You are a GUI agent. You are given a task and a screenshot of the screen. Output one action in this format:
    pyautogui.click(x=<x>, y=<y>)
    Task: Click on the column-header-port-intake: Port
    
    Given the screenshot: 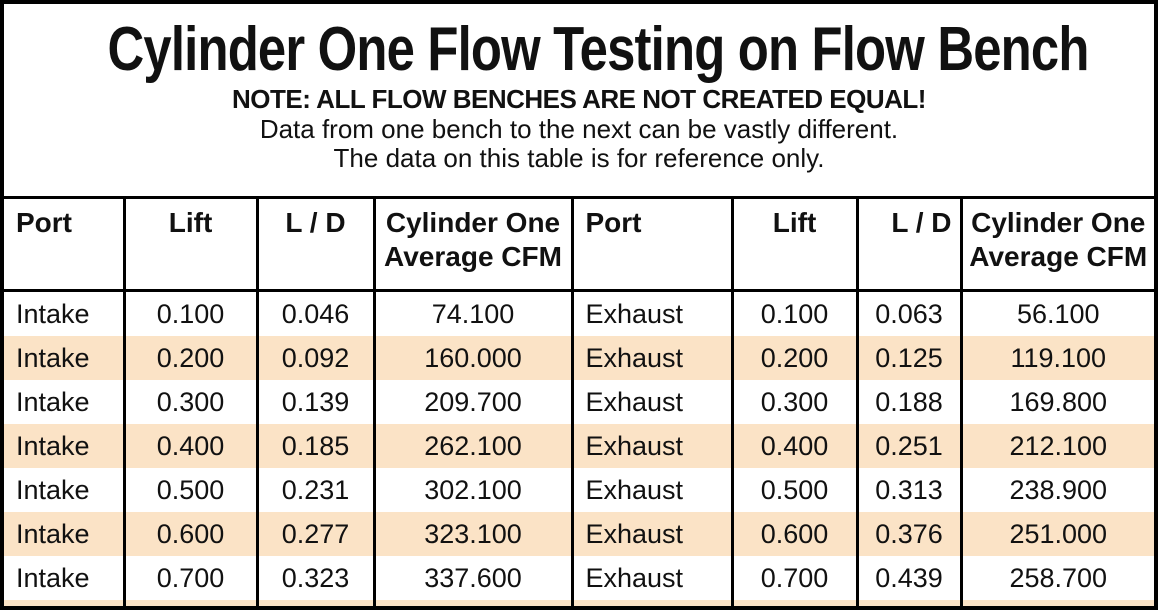 What is the action you would take?
    pyautogui.click(x=64, y=244)
    